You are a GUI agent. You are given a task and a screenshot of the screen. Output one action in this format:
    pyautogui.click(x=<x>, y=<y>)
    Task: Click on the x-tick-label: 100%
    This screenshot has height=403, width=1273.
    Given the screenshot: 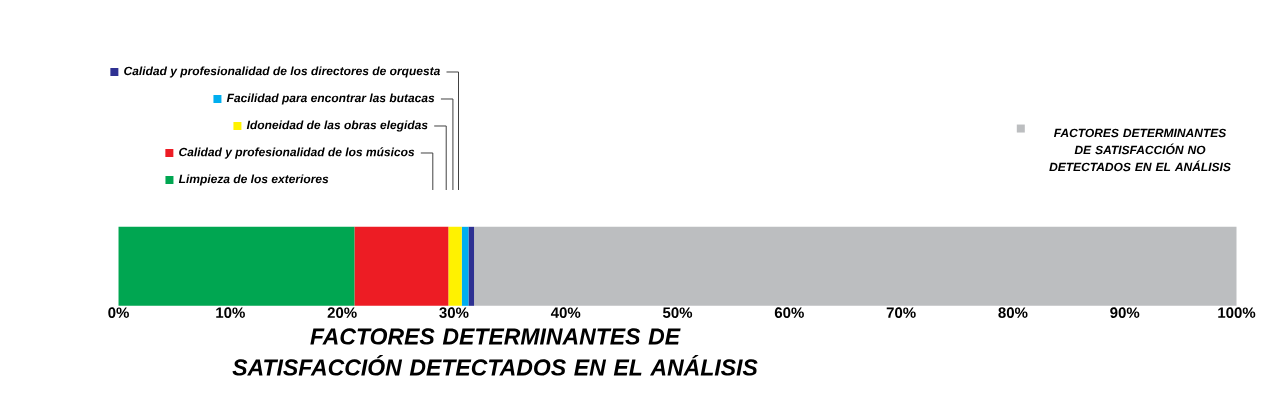 What is the action you would take?
    pyautogui.click(x=1237, y=312)
    